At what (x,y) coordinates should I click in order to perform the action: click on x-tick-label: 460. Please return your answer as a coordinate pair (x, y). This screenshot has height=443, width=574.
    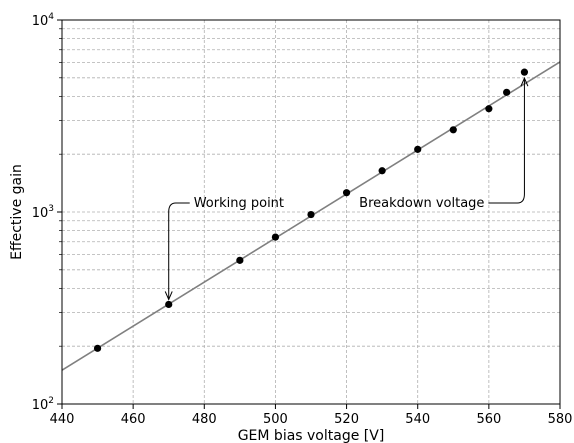
    Looking at the image, I should click on (133, 419).